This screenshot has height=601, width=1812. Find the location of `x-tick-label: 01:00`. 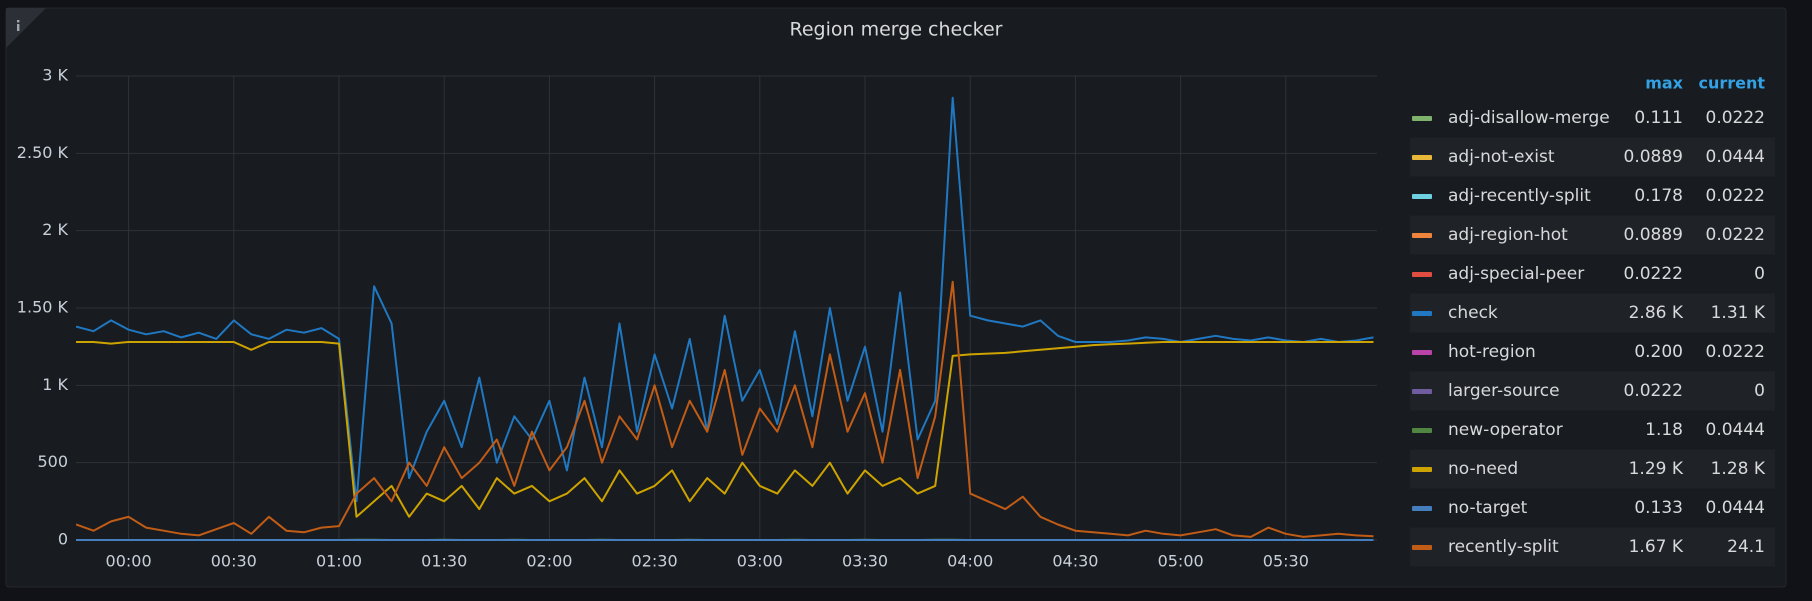

x-tick-label: 01:00 is located at coordinates (339, 561).